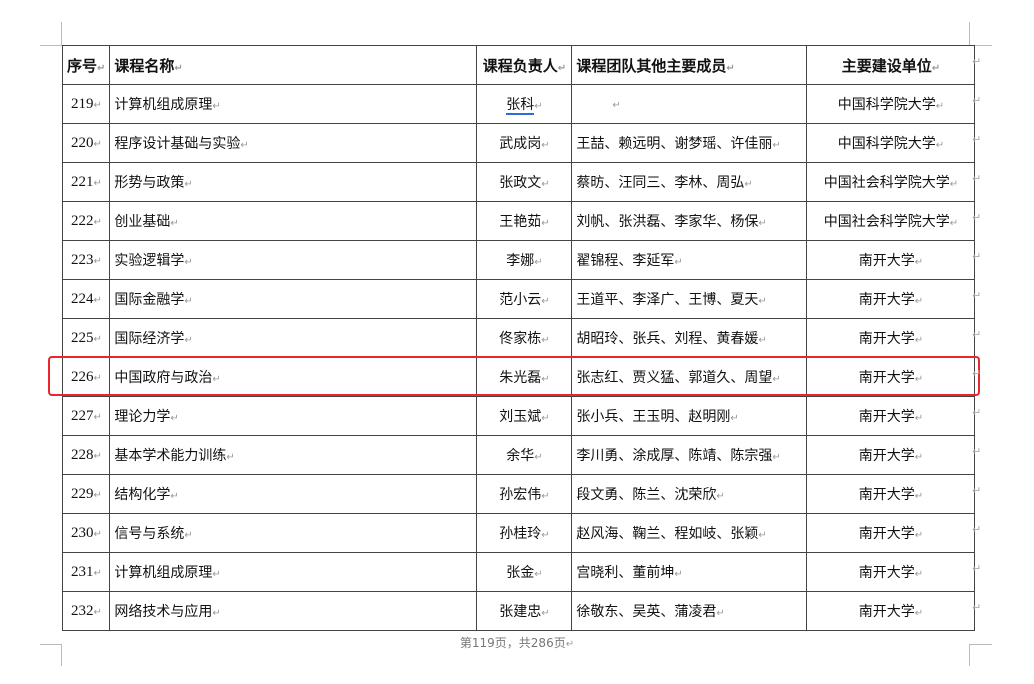 Image resolution: width=1034 pixels, height=684 pixels. Describe the element at coordinates (293, 455) in the screenshot. I see `cell-course-name: 基本学术能力训练↵` at that location.